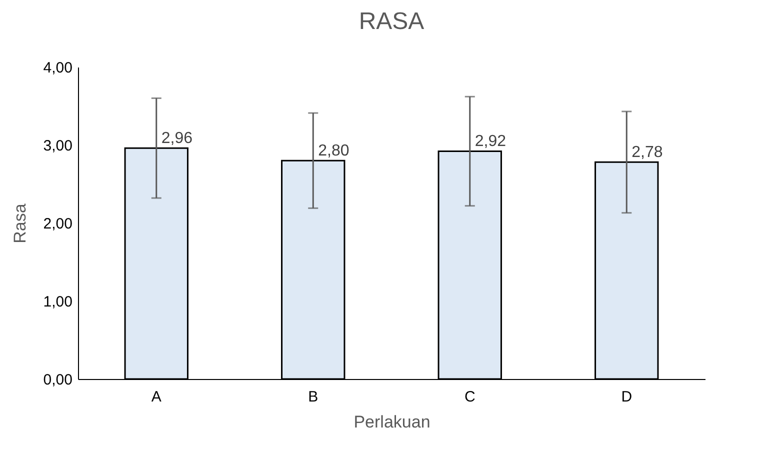  I want to click on x-tick-label: A, so click(156, 397).